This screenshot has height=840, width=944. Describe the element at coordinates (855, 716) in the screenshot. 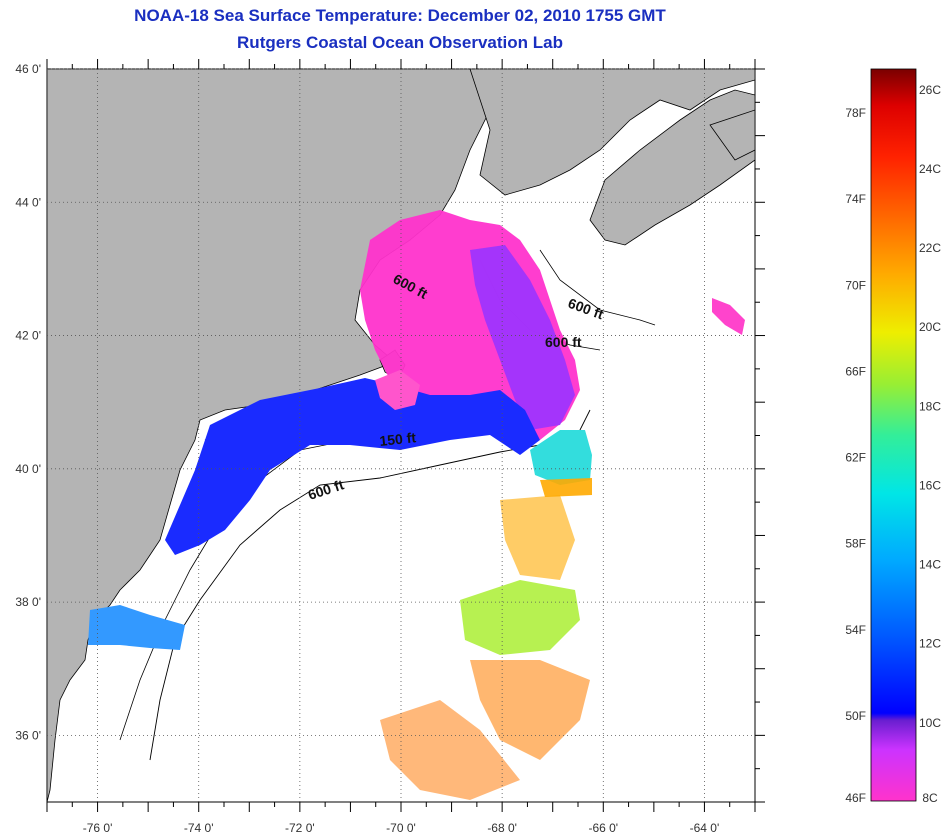

I see `colorbar-f-label: 50F` at that location.